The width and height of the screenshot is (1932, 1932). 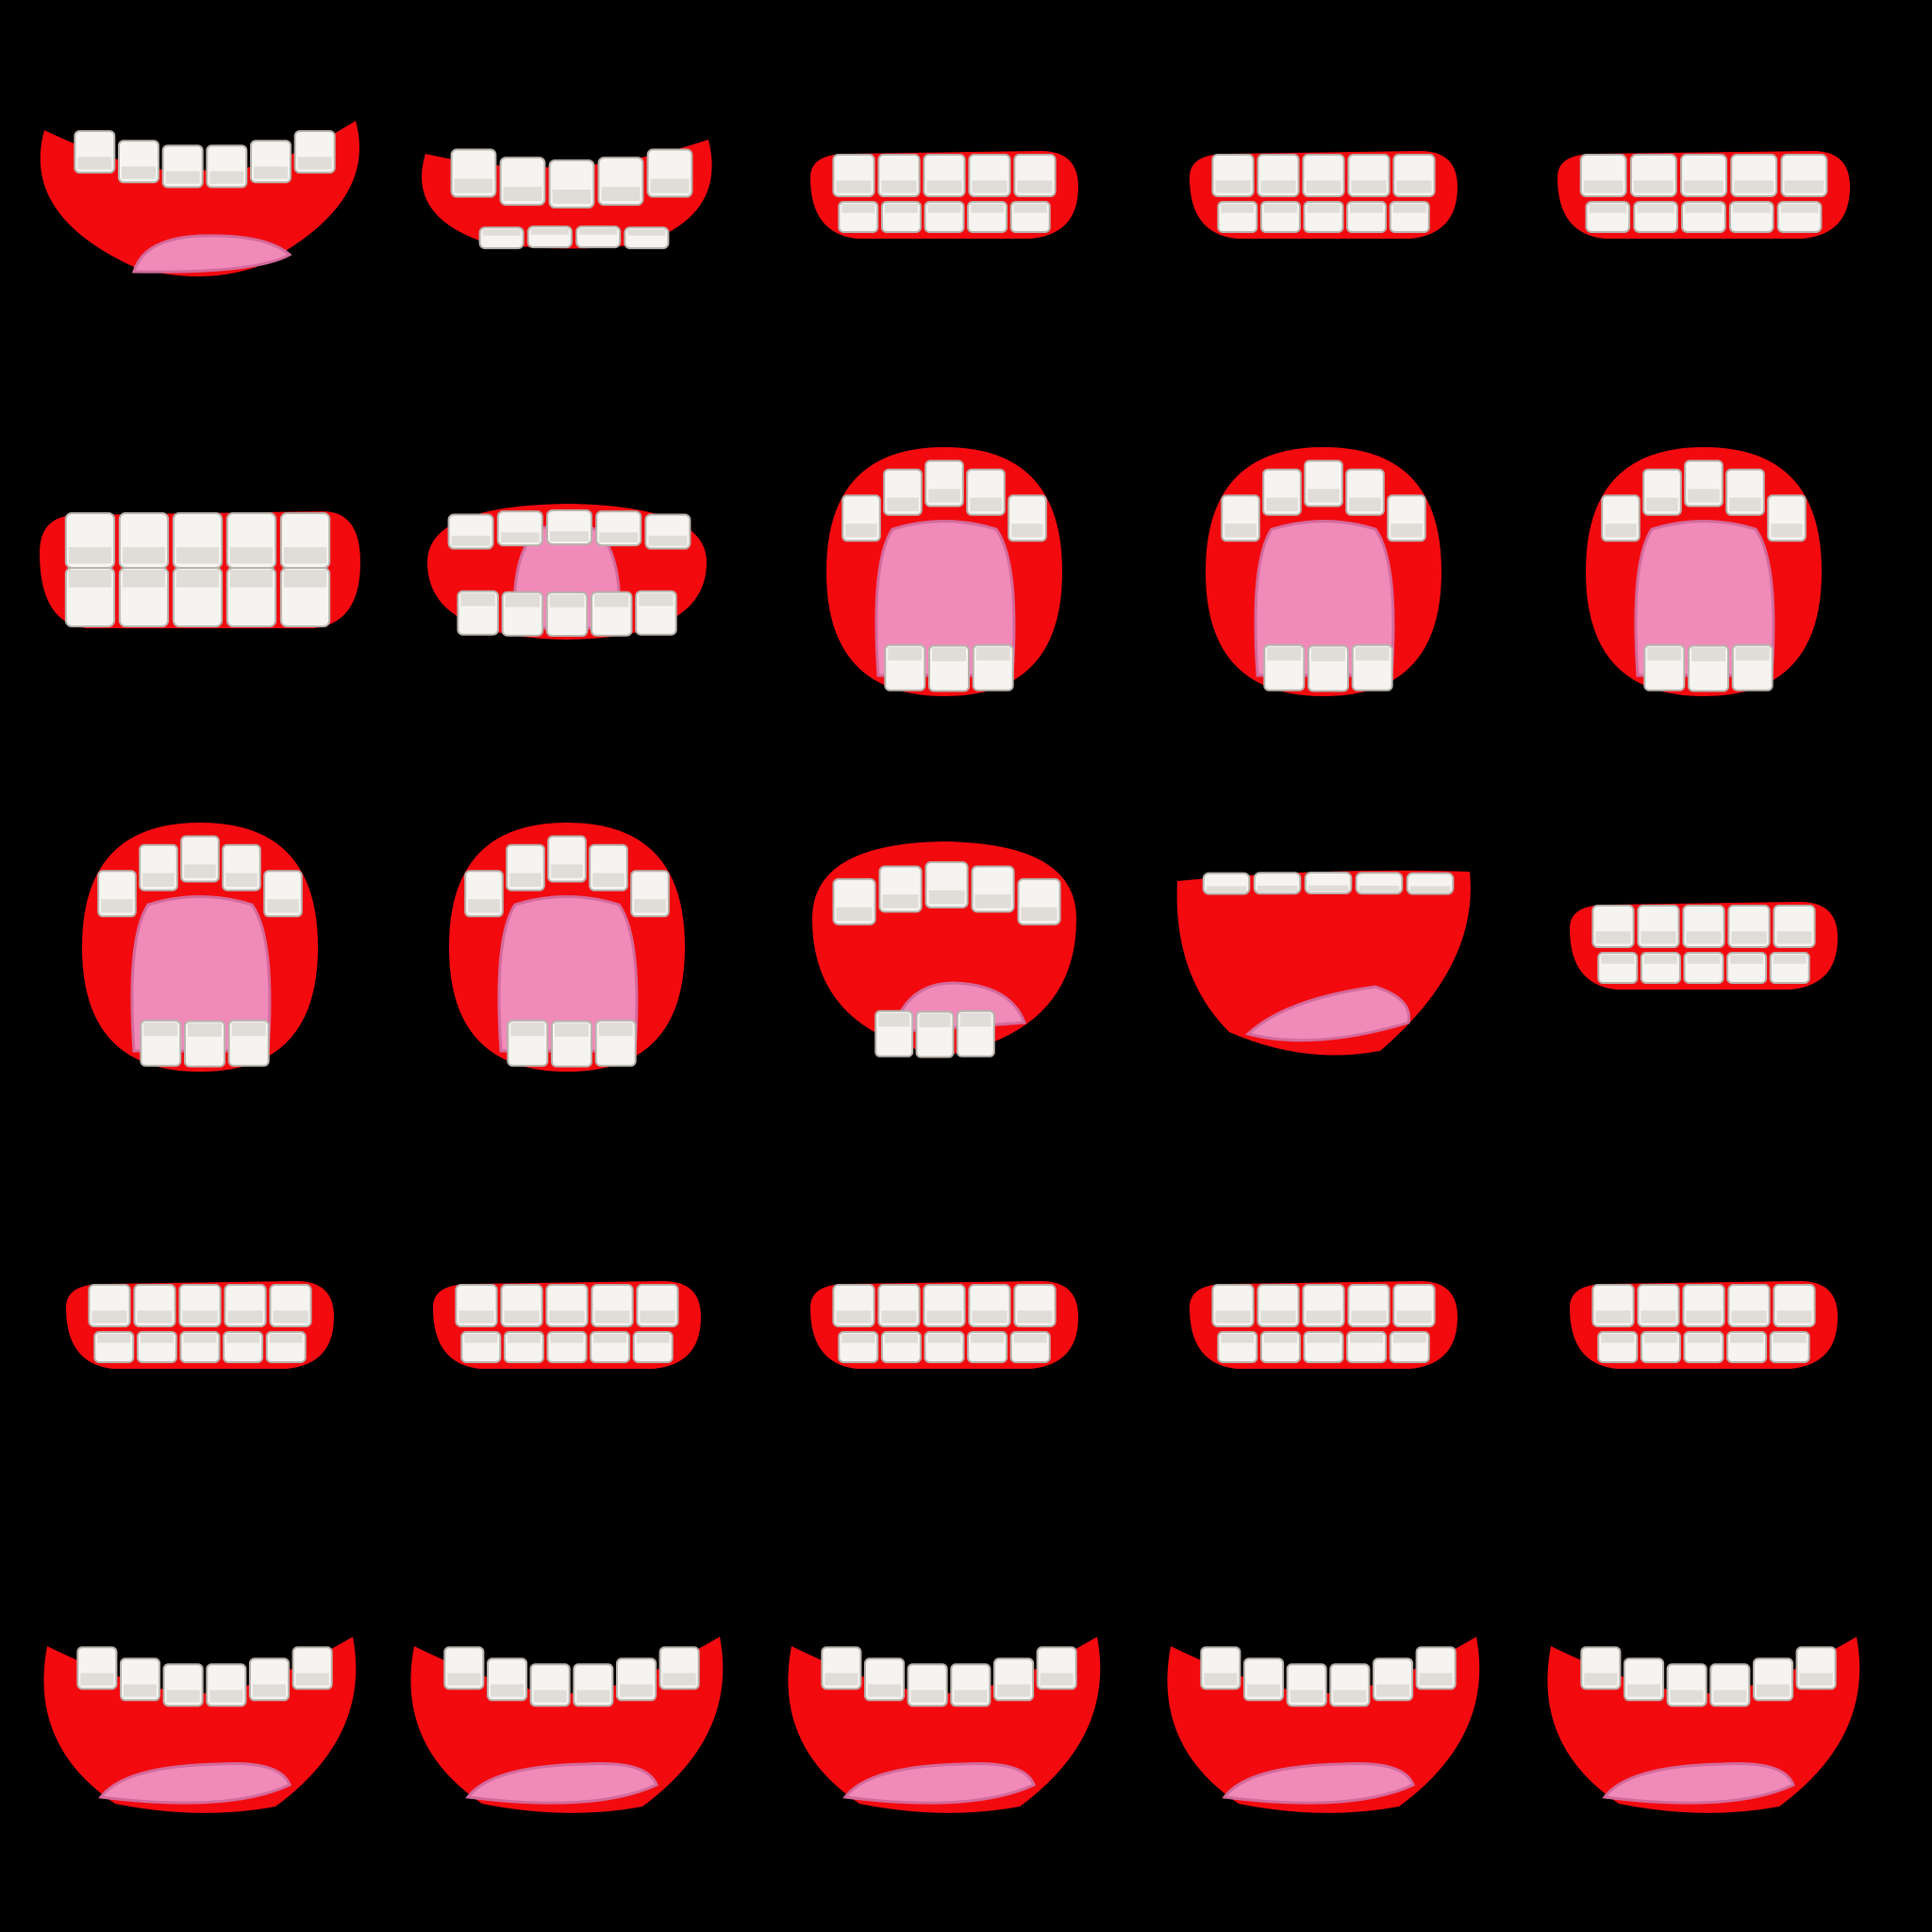 I want to click on mouth-frame-frown, so click(x=1324, y=1725).